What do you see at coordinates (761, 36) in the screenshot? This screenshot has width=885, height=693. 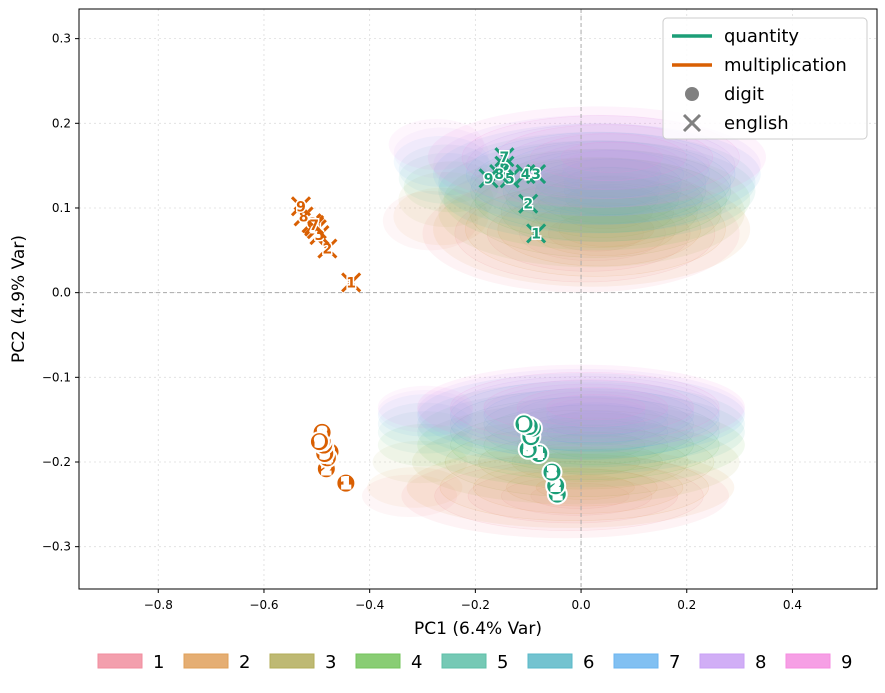 I see `legend-label: quantity` at bounding box center [761, 36].